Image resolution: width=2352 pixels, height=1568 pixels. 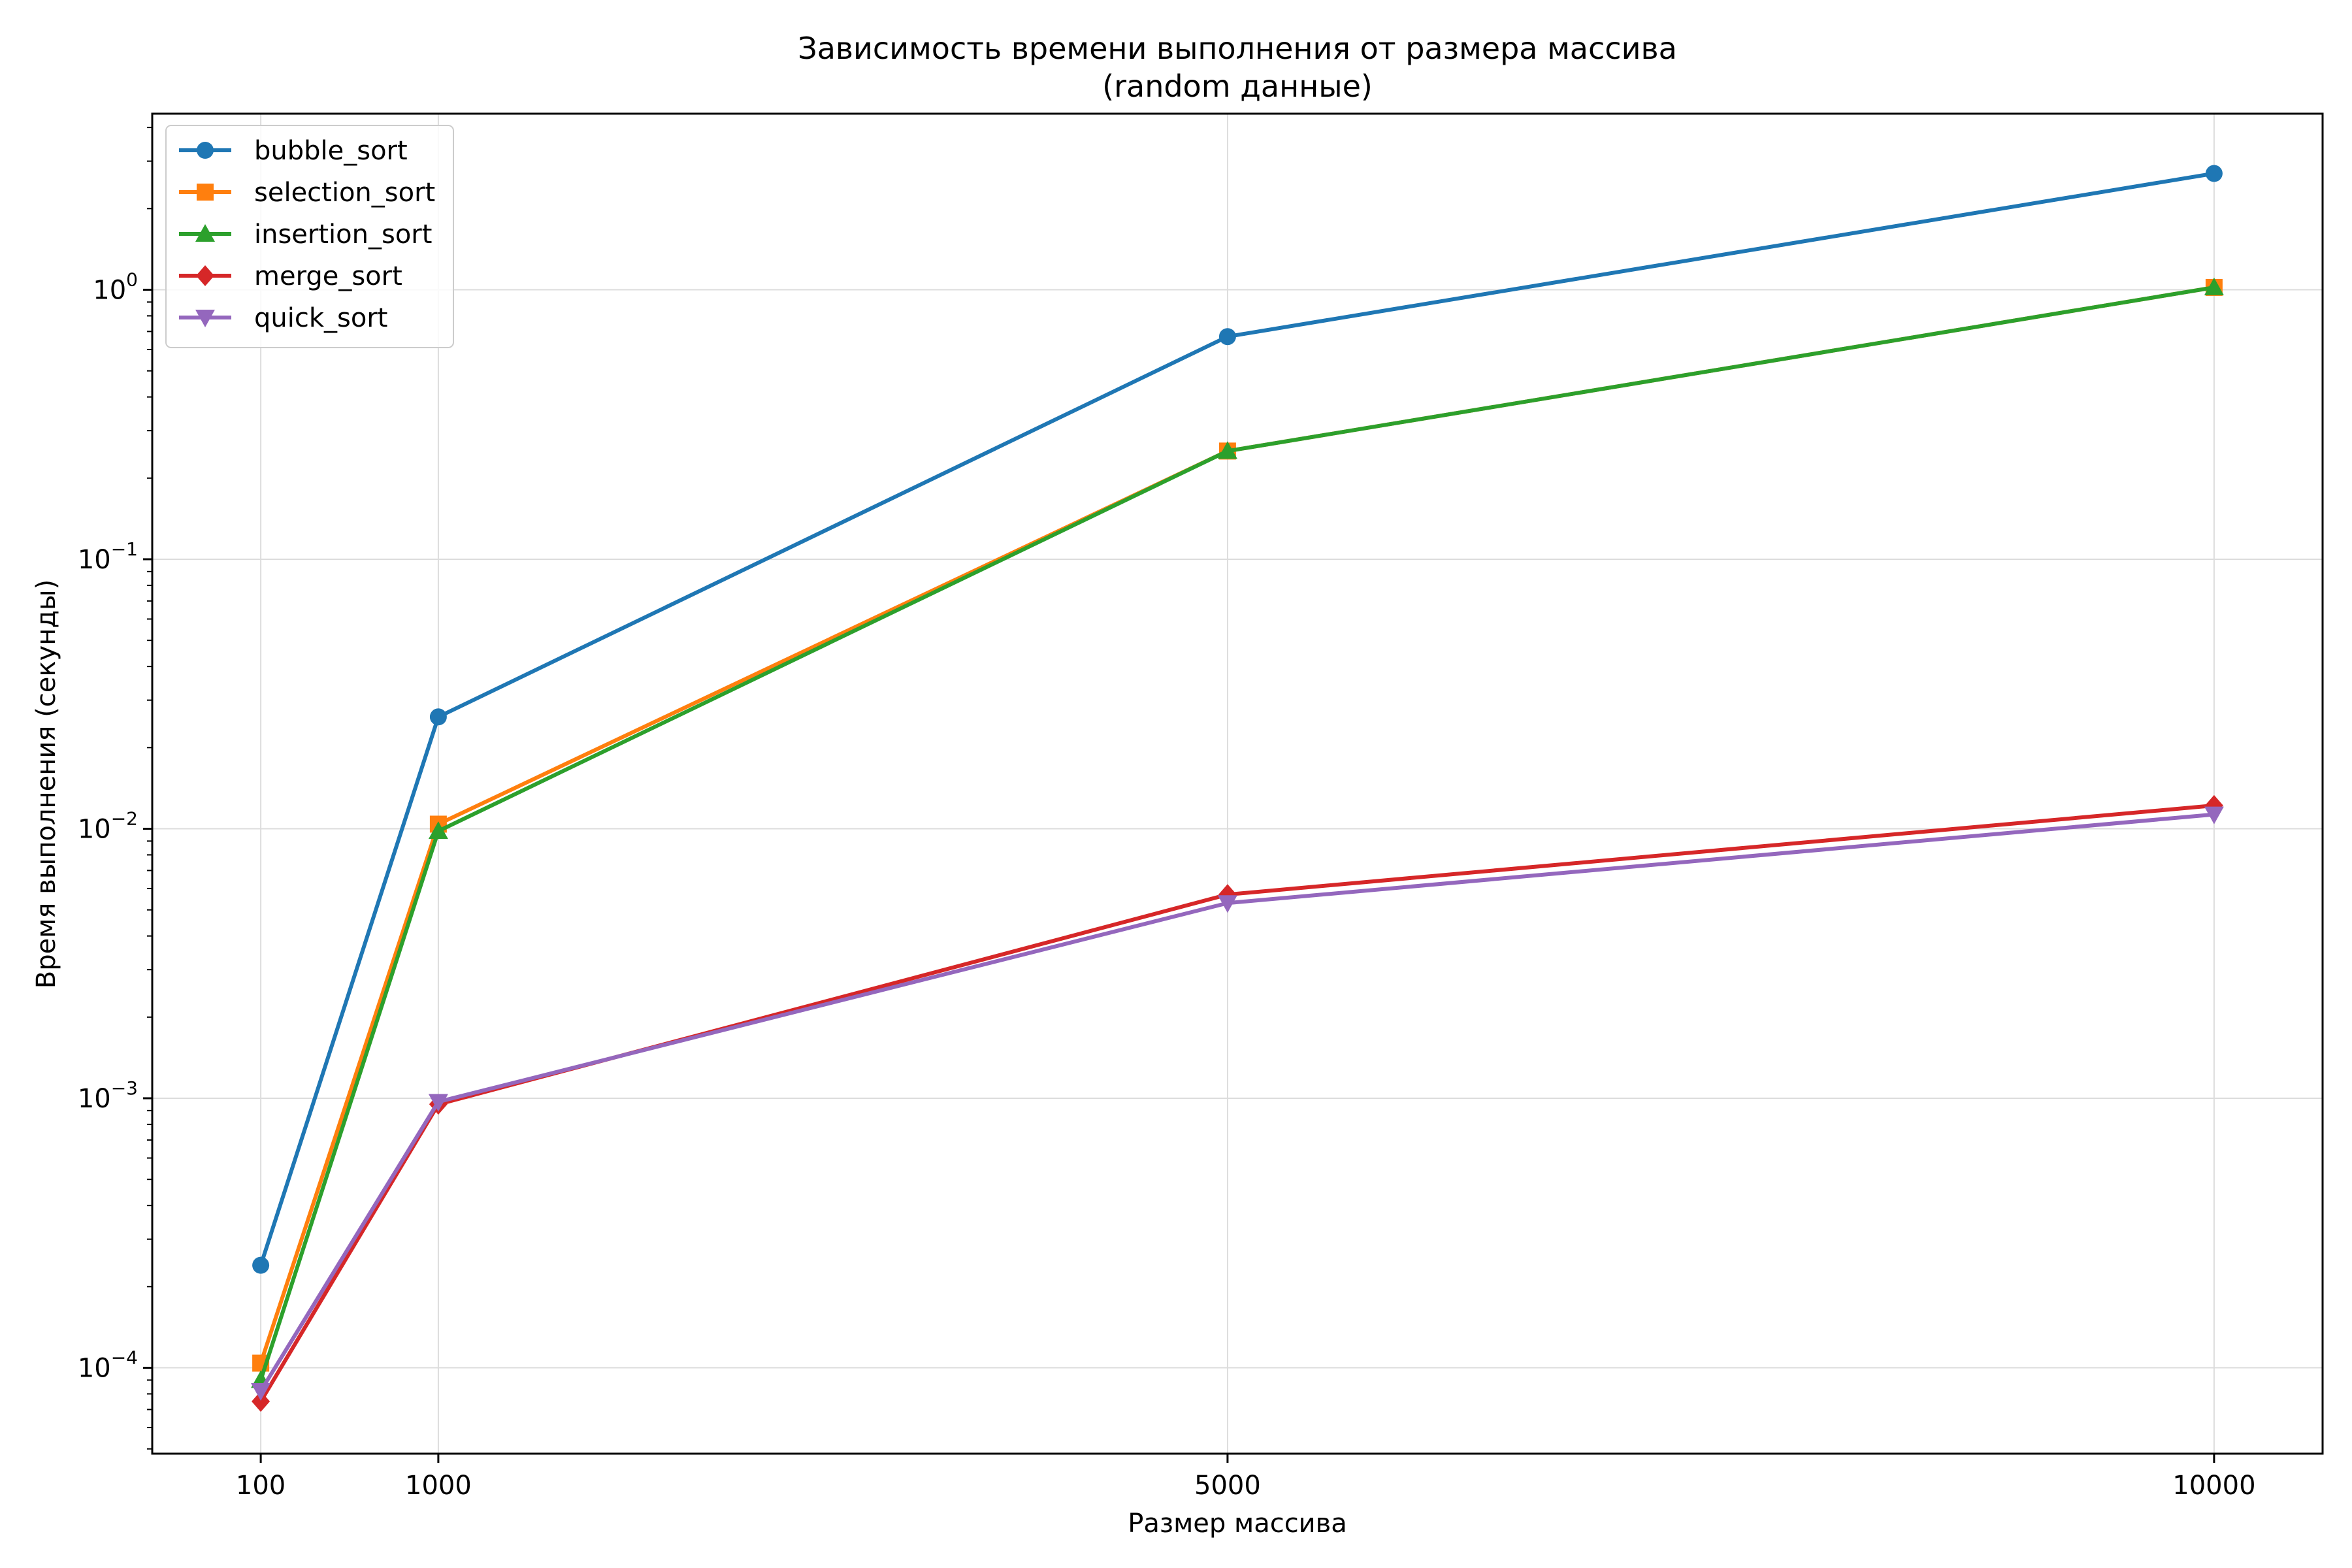 I want to click on y-axis-label: Время выполнения (секунды), so click(x=46, y=784).